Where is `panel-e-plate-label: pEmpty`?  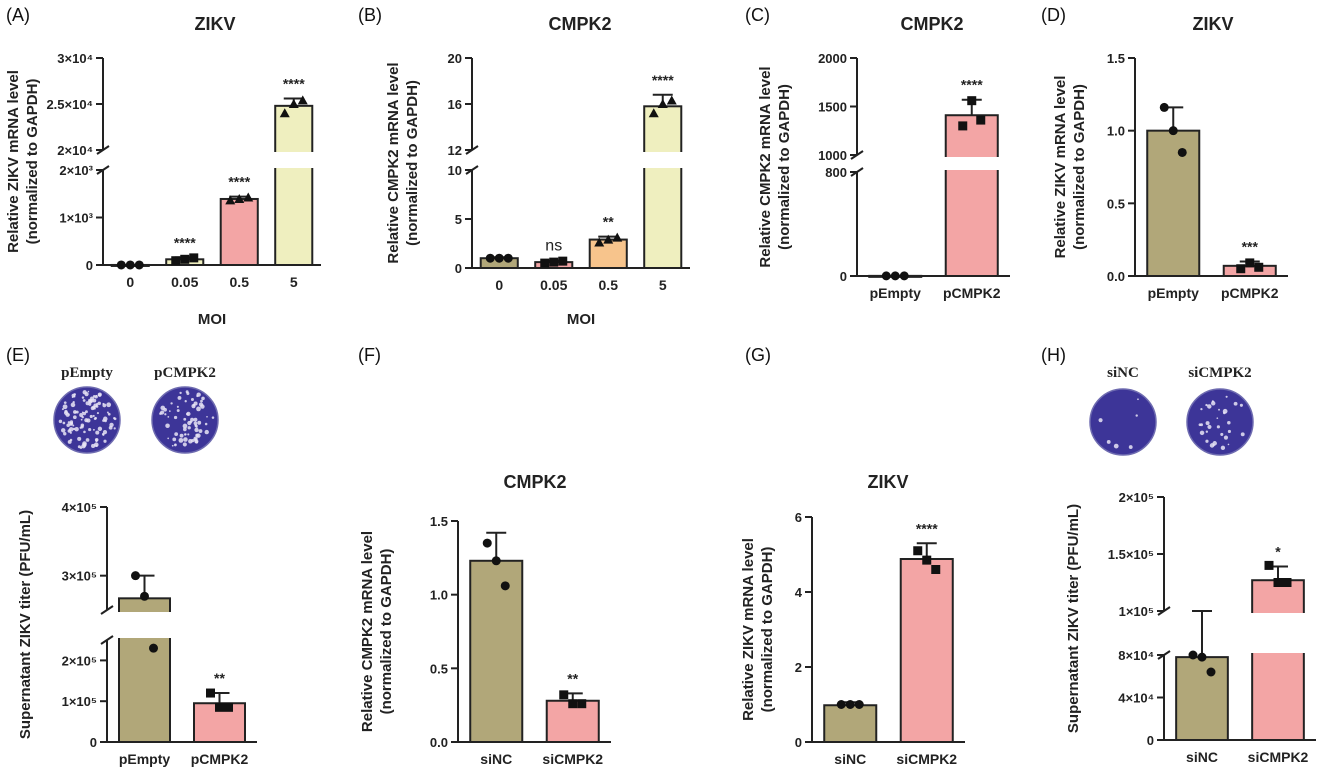
panel-e-plate-label: pEmpty is located at coordinates (87, 373).